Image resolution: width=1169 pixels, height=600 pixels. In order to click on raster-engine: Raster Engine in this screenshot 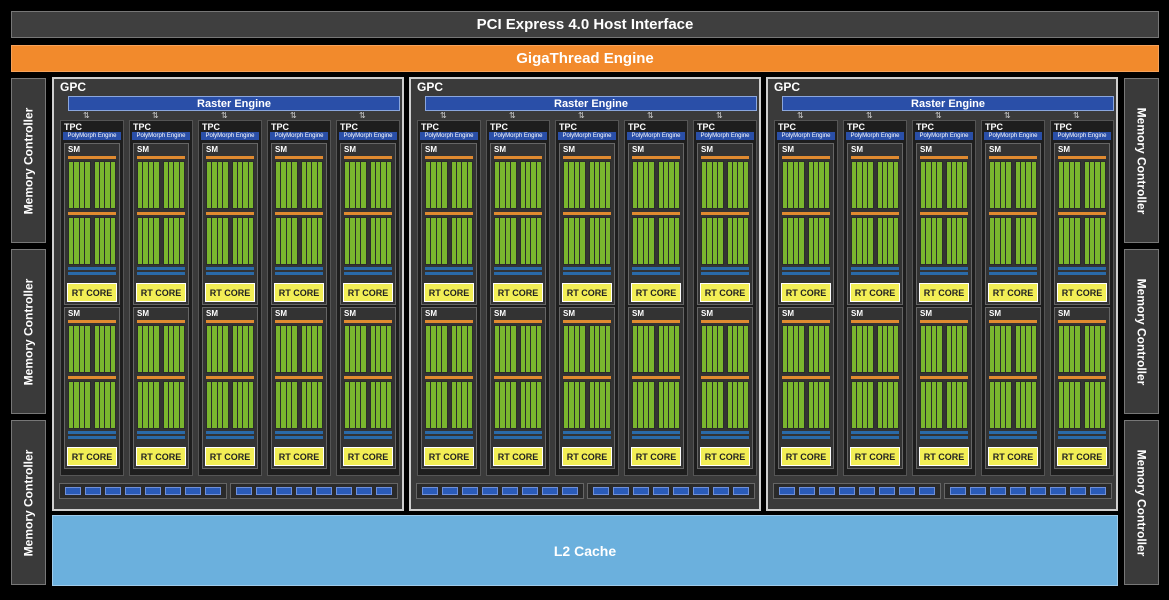, I will do `click(591, 103)`.